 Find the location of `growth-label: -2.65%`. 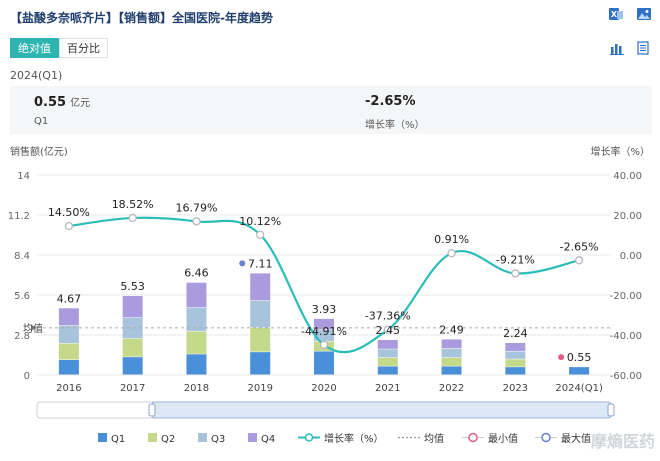

growth-label: -2.65% is located at coordinates (579, 246).